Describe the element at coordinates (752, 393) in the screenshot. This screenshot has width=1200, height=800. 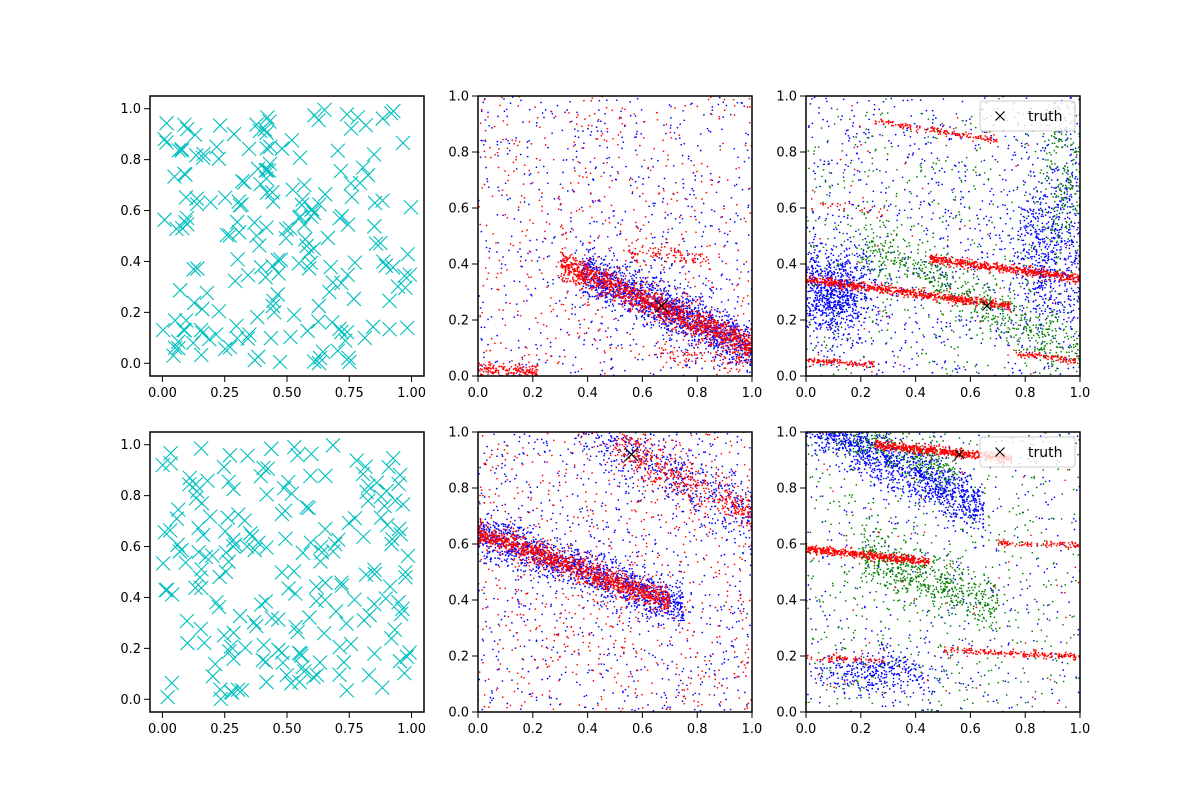
I see `x-tick-label: 1.0` at that location.